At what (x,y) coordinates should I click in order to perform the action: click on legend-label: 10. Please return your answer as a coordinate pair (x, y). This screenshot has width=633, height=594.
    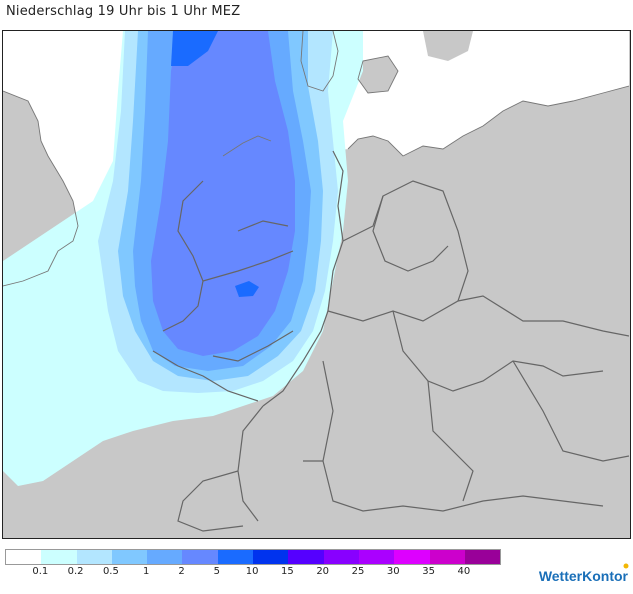
    Looking at the image, I should click on (252, 571).